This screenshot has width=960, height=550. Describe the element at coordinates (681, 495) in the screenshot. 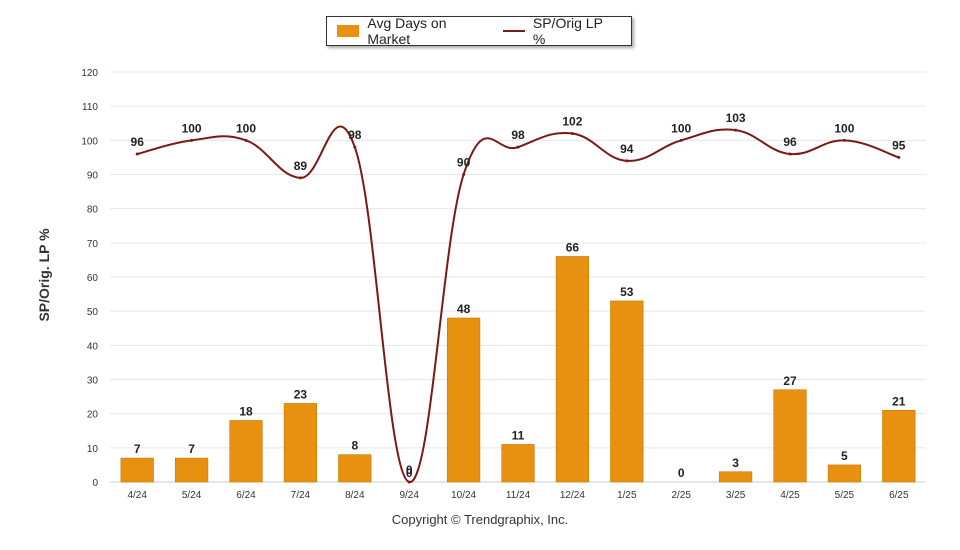

I see `x-tick-label: 2/25` at that location.